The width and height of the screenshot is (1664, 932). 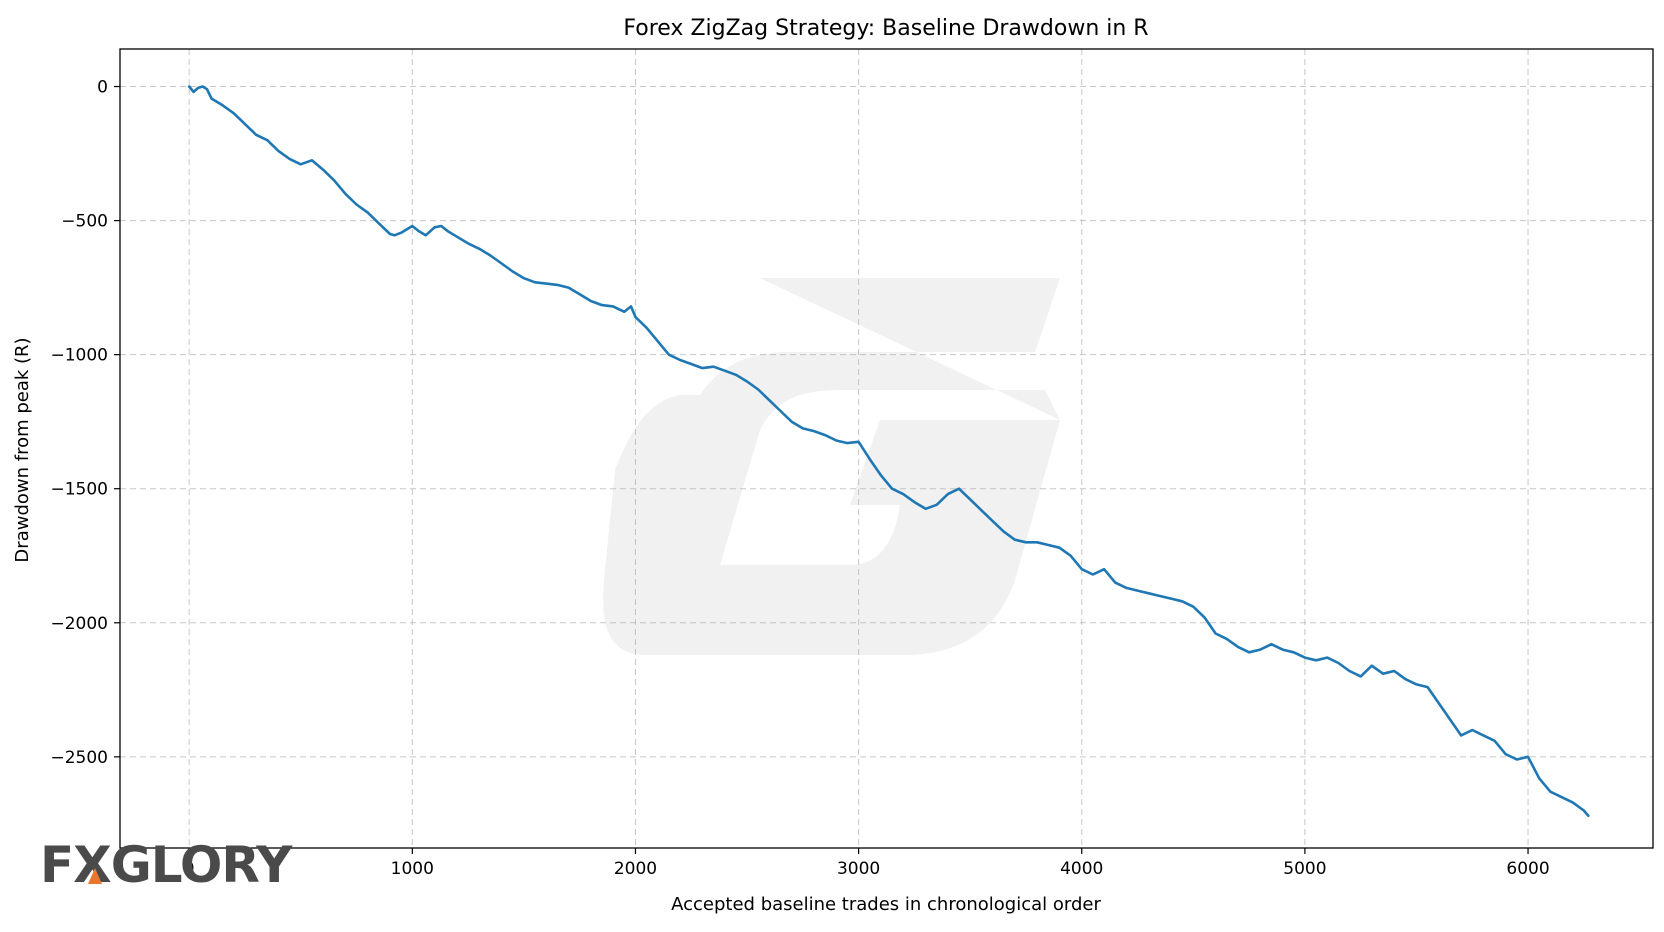 I want to click on y-tick-label: 0, so click(x=102, y=88).